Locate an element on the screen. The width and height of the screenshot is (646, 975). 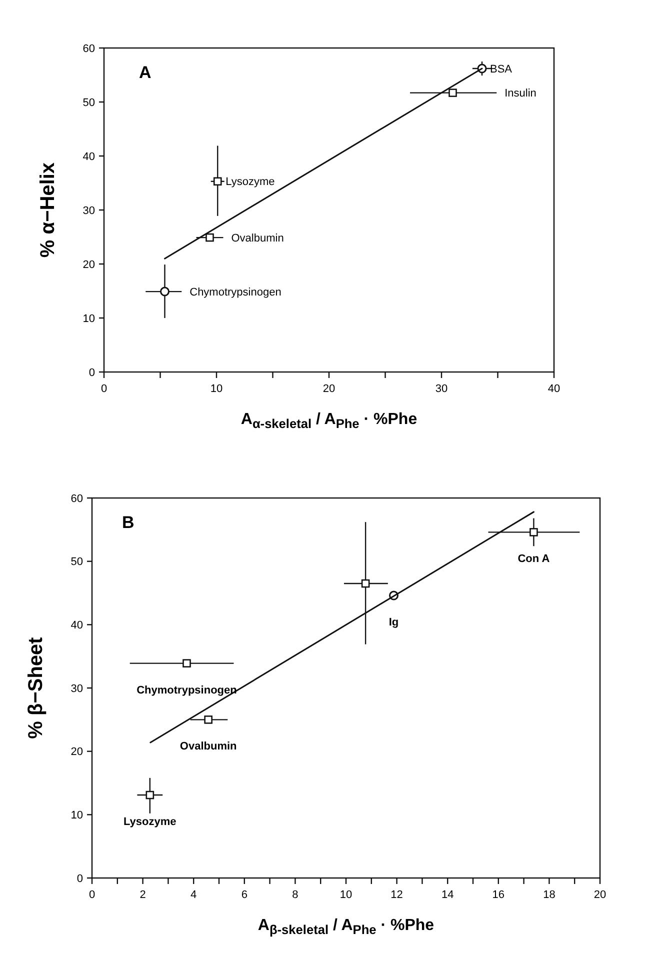
annotation: Insulin is located at coordinates (520, 94).